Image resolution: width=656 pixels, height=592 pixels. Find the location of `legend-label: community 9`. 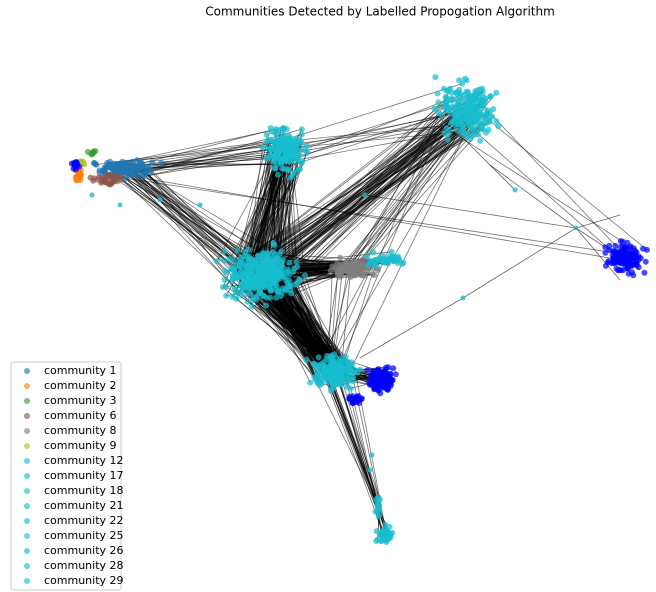

legend-label: community 9 is located at coordinates (80, 445).